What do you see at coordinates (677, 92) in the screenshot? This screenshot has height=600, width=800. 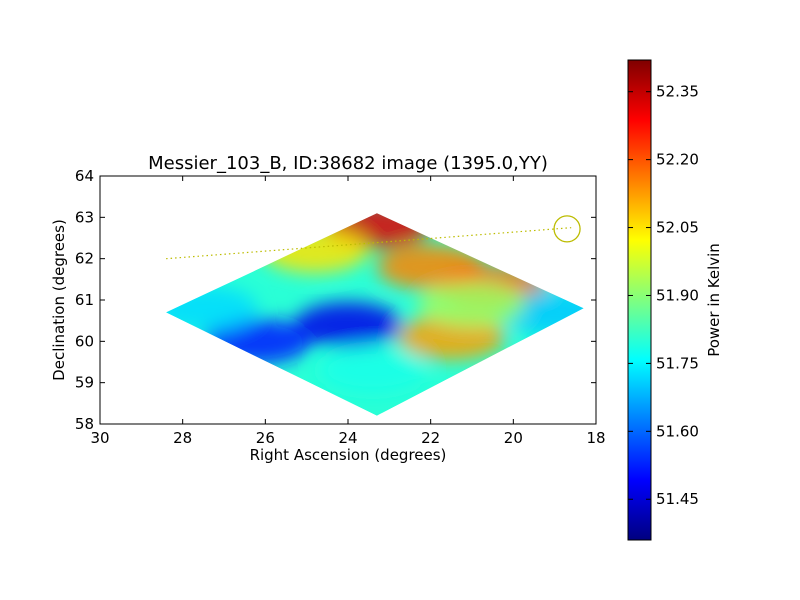 I see `colorbar-tick-label: 52.35` at bounding box center [677, 92].